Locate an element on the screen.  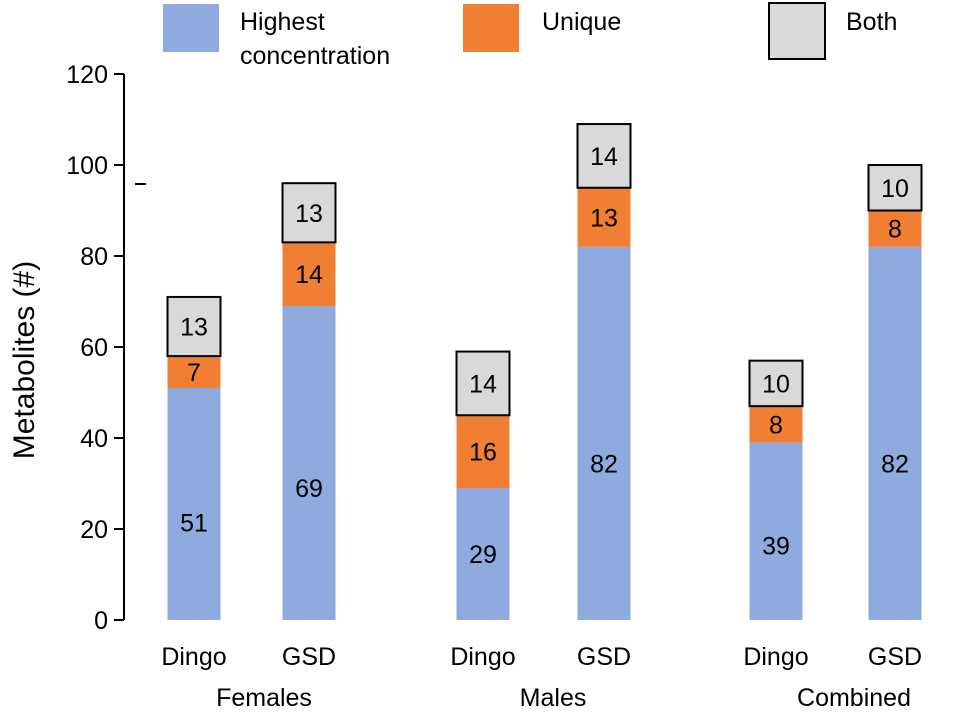
y-tick-label: 40 is located at coordinates (94, 439).